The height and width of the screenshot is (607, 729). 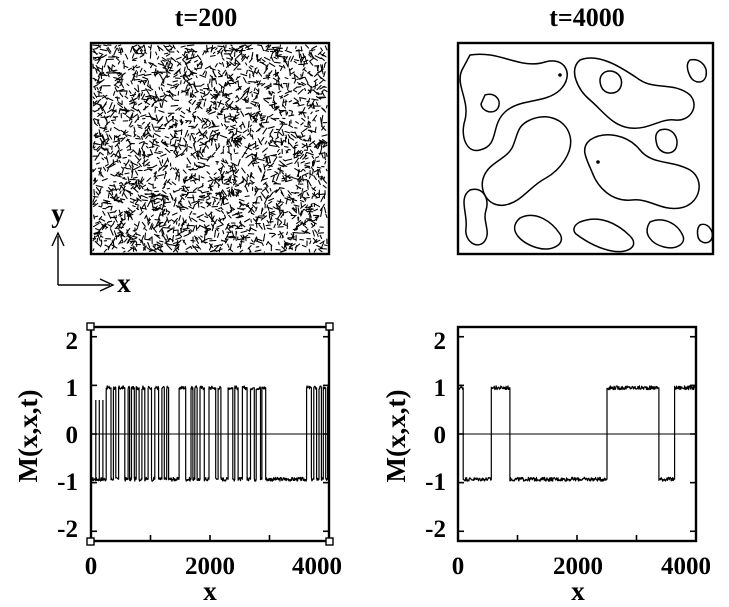 What do you see at coordinates (578, 566) in the screenshot?
I see `chart-right-xtick: 2000` at bounding box center [578, 566].